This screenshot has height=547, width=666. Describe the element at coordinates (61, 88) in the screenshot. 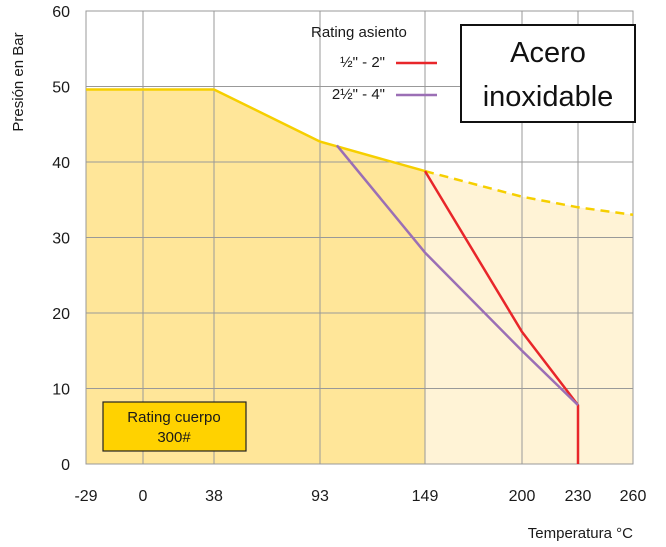

I see `y-tick-label: 50` at that location.